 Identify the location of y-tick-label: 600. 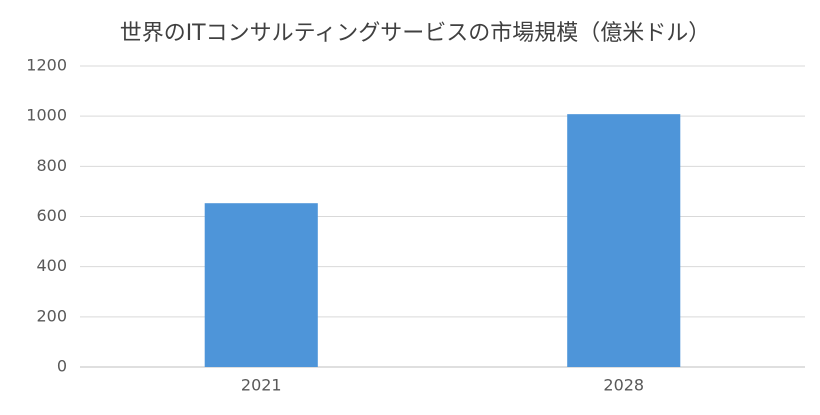
(51, 215).